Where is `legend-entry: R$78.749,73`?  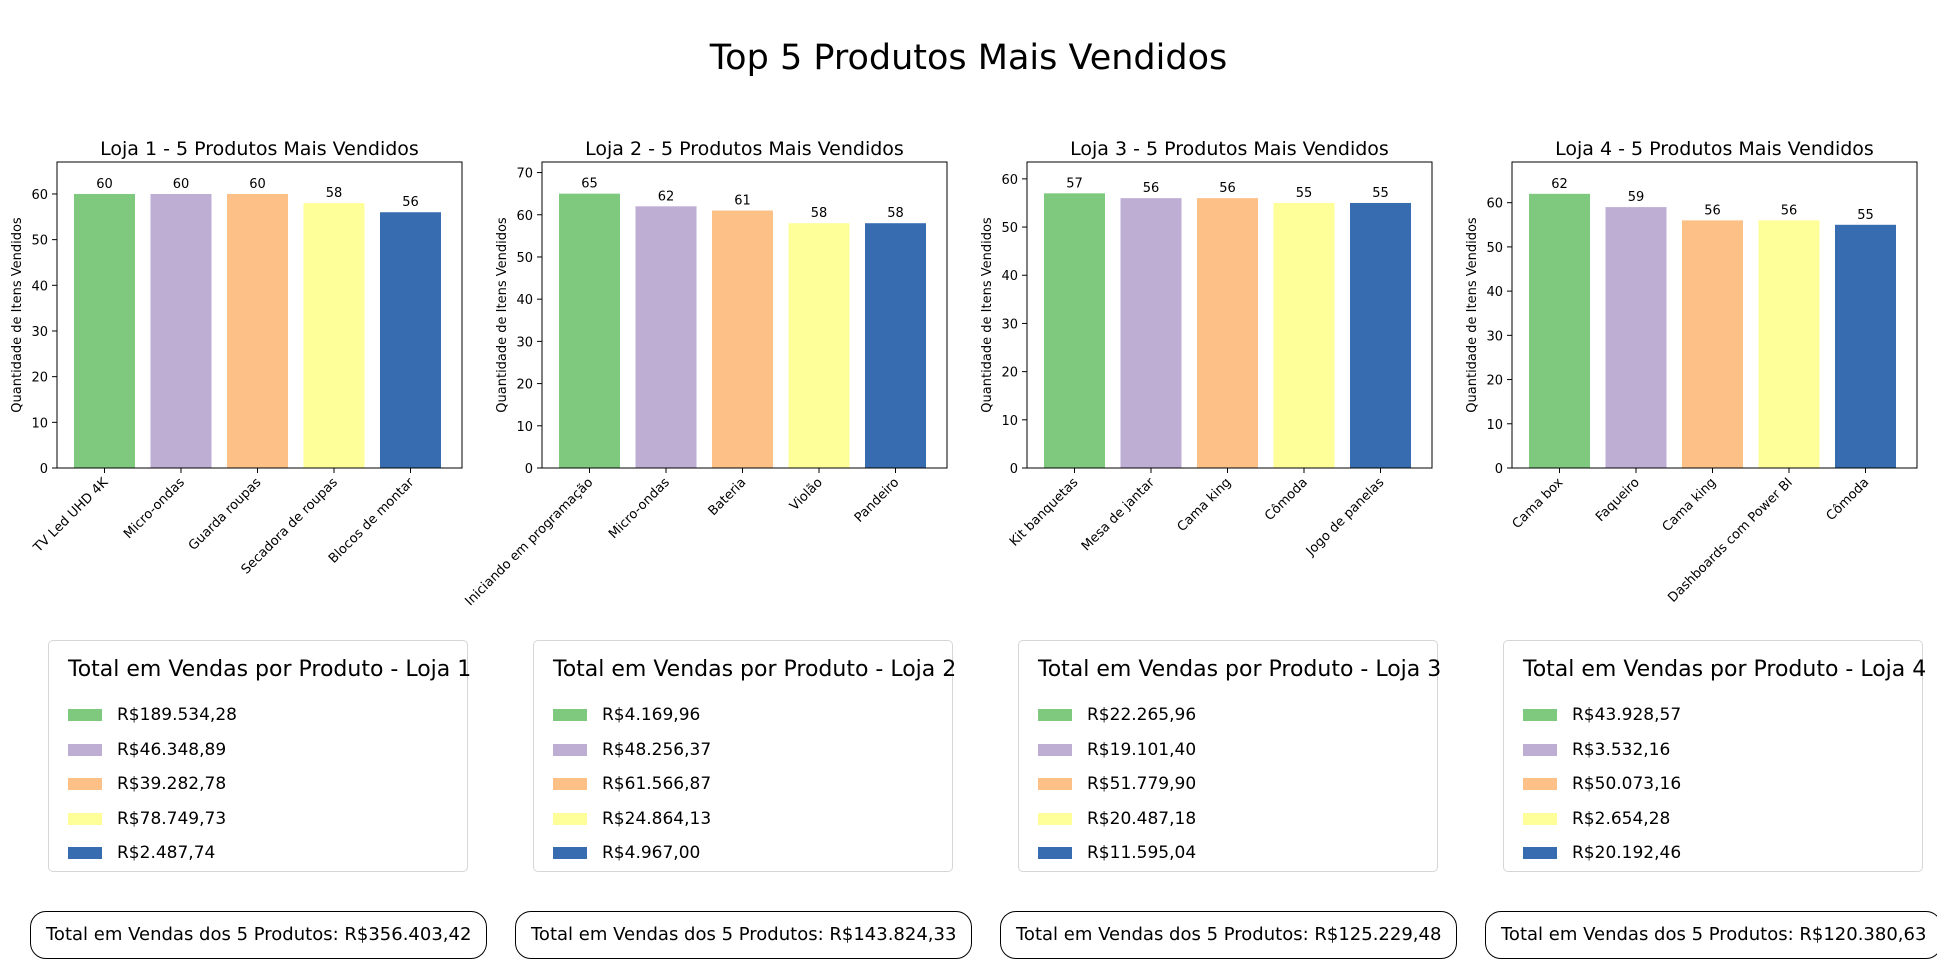
legend-entry: R$78.749,73 is located at coordinates (147, 819).